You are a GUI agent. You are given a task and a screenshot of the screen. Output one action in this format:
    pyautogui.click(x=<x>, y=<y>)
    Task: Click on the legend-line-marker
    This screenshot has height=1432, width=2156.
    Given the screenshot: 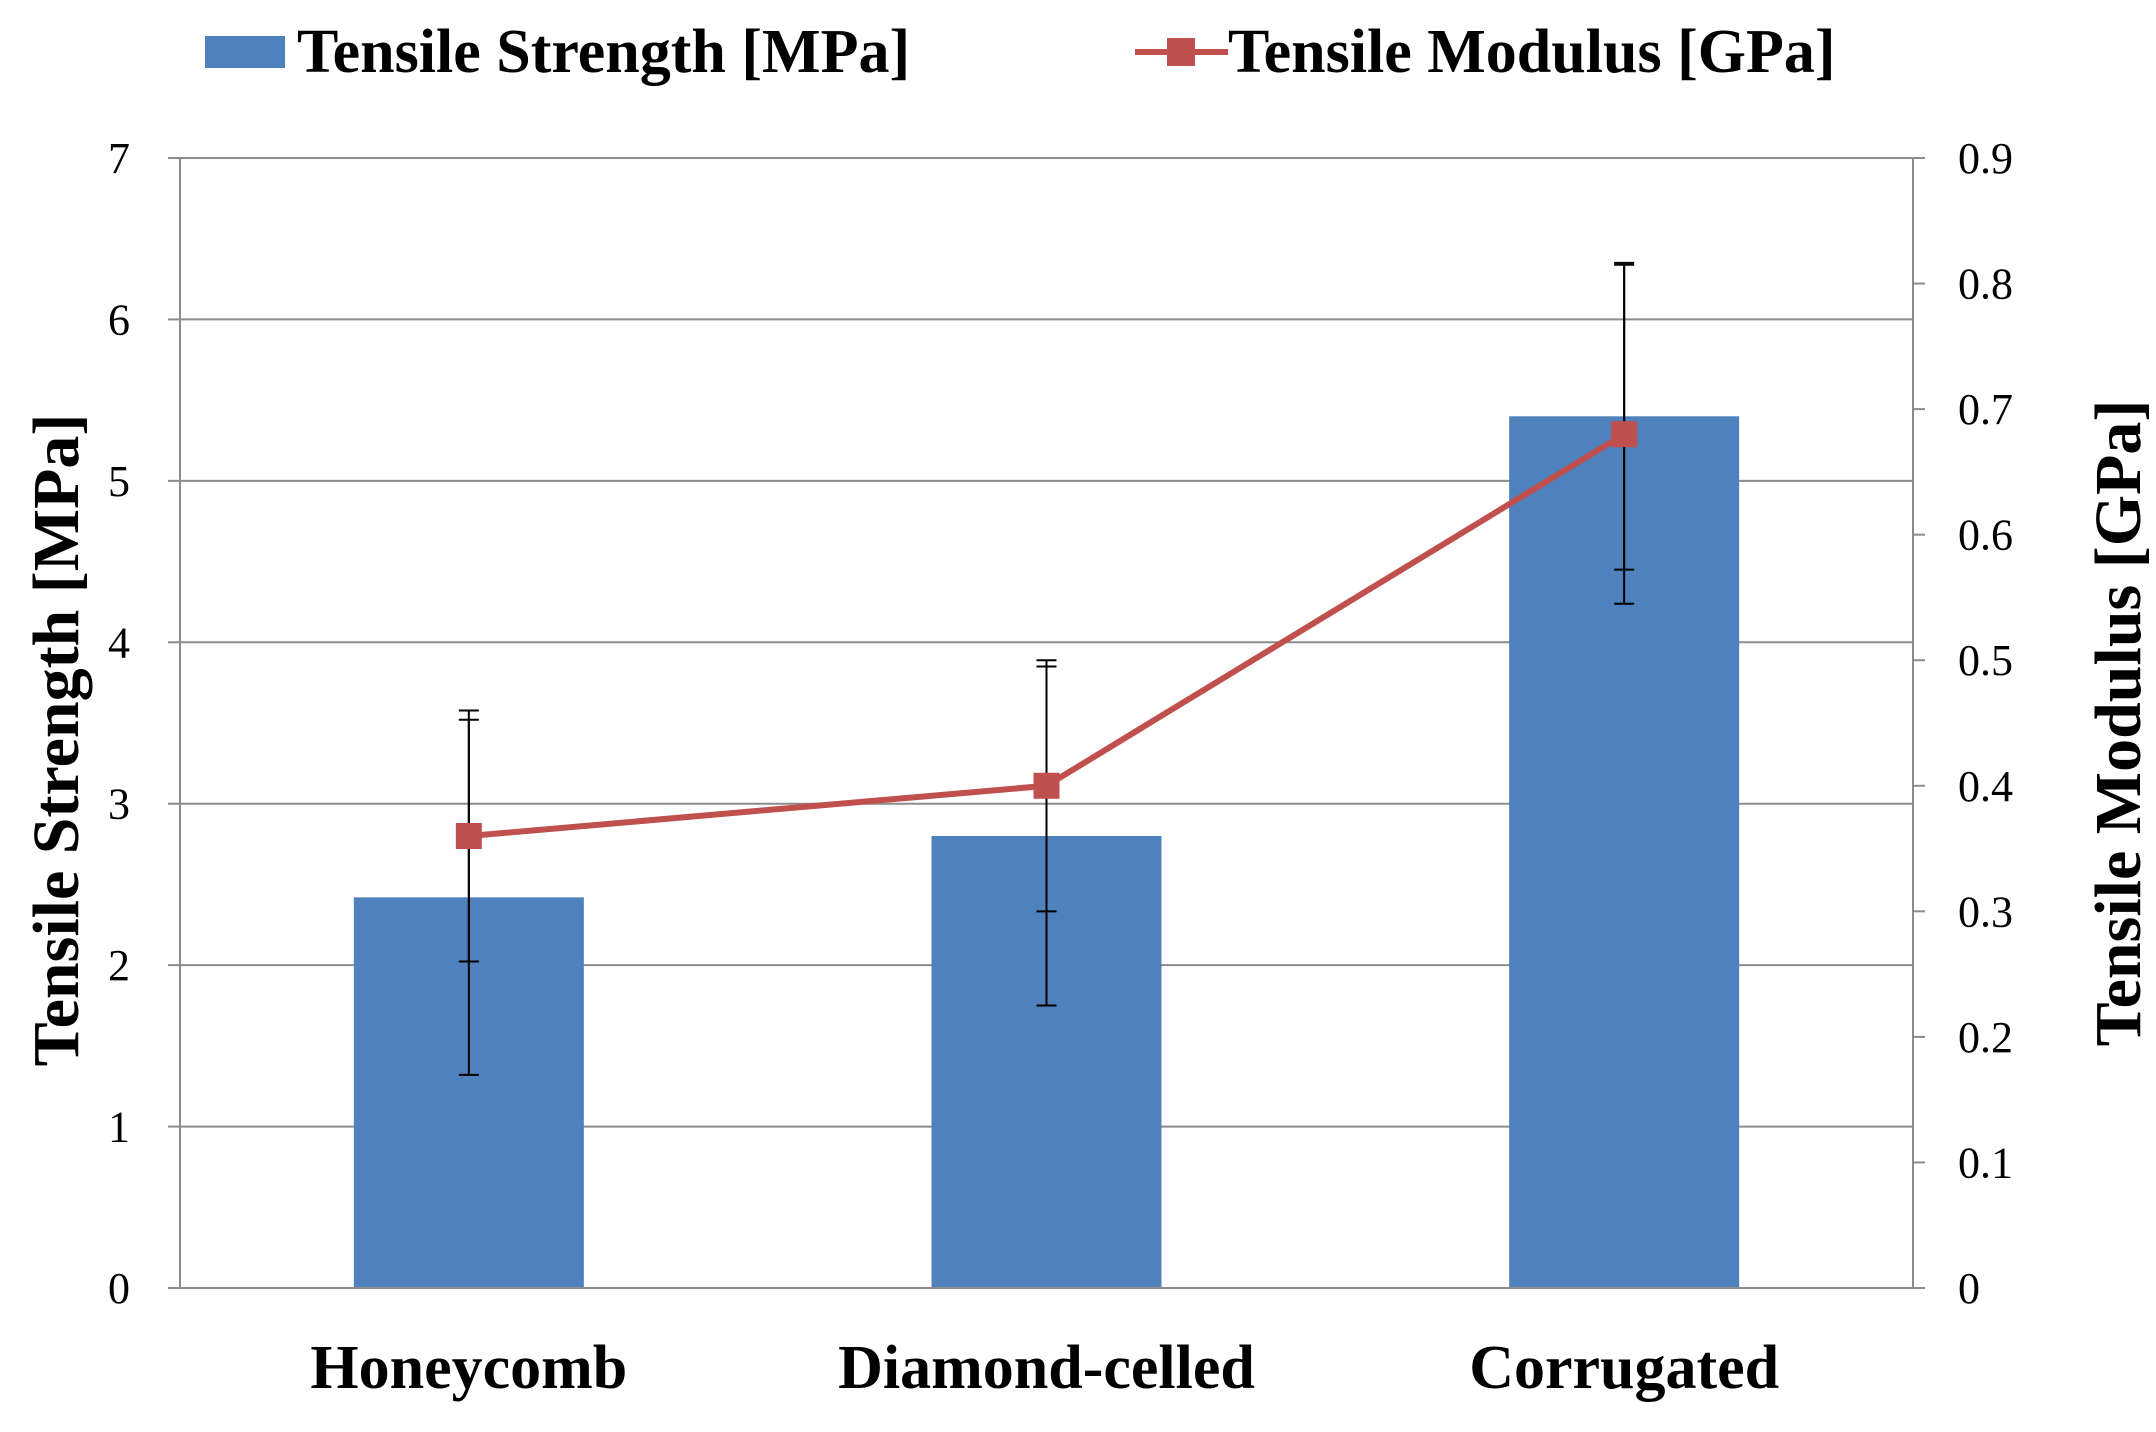 What is the action you would take?
    pyautogui.click(x=1181, y=52)
    